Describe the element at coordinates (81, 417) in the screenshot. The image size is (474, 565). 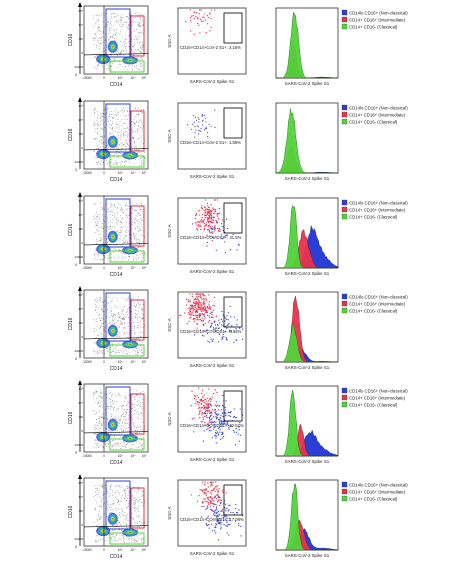
I see `y-tick-label: 10³` at that location.